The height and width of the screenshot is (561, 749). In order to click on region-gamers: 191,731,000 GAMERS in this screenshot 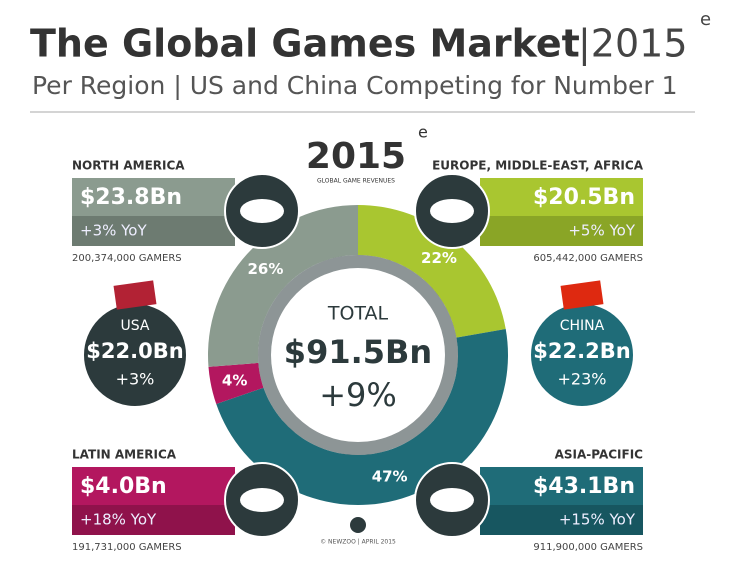, I will do `click(127, 547)`.